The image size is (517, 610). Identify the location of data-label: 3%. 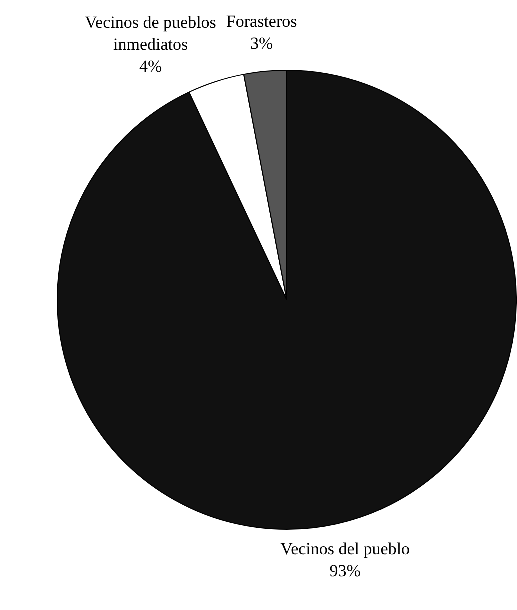
(262, 44).